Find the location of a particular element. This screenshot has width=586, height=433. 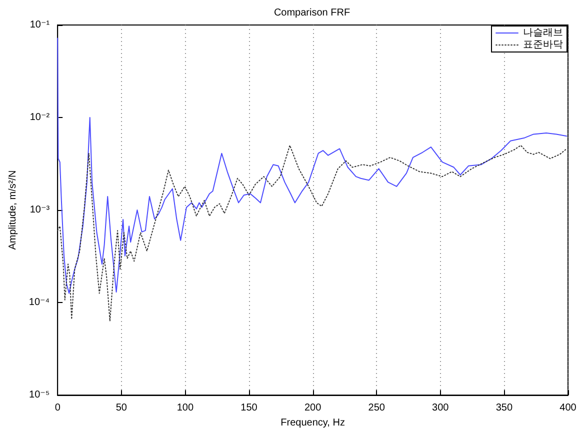

x-tick-label: 400 is located at coordinates (568, 408).